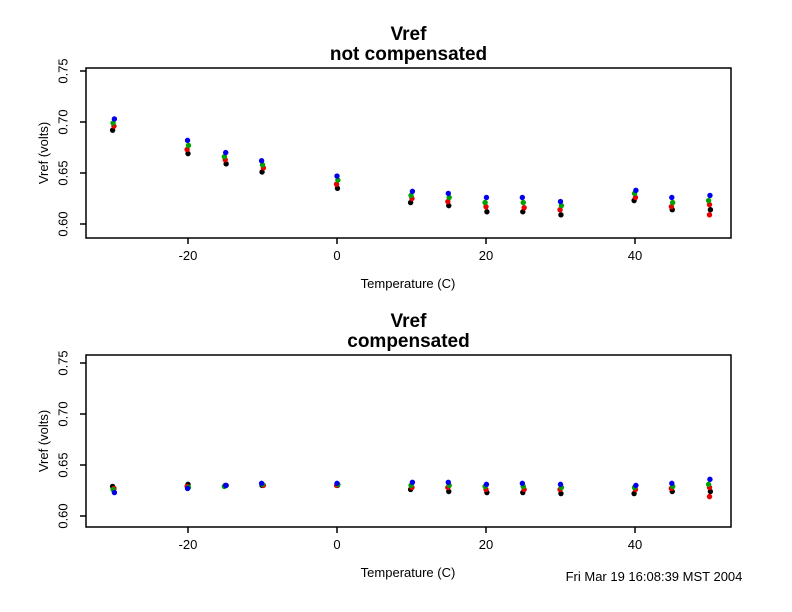 This screenshot has width=792, height=612. Describe the element at coordinates (63, 414) in the screenshot. I see `chart2-ytick-0.70: 0.70` at that location.